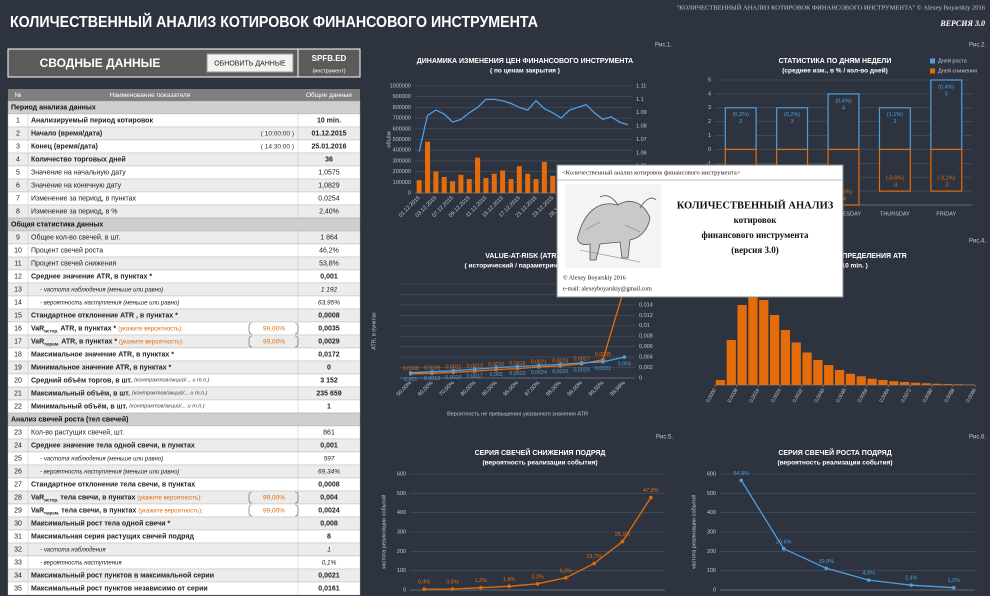 The image size is (990, 596). Describe the element at coordinates (73, 550) in the screenshot. I see `label-text: - частота наблюдения` at that location.